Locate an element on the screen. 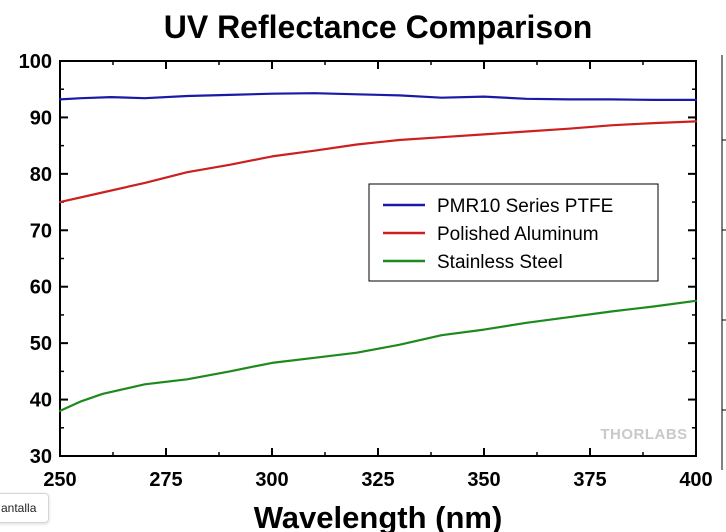  legend-label-2: Polished Aluminum is located at coordinates (518, 234).